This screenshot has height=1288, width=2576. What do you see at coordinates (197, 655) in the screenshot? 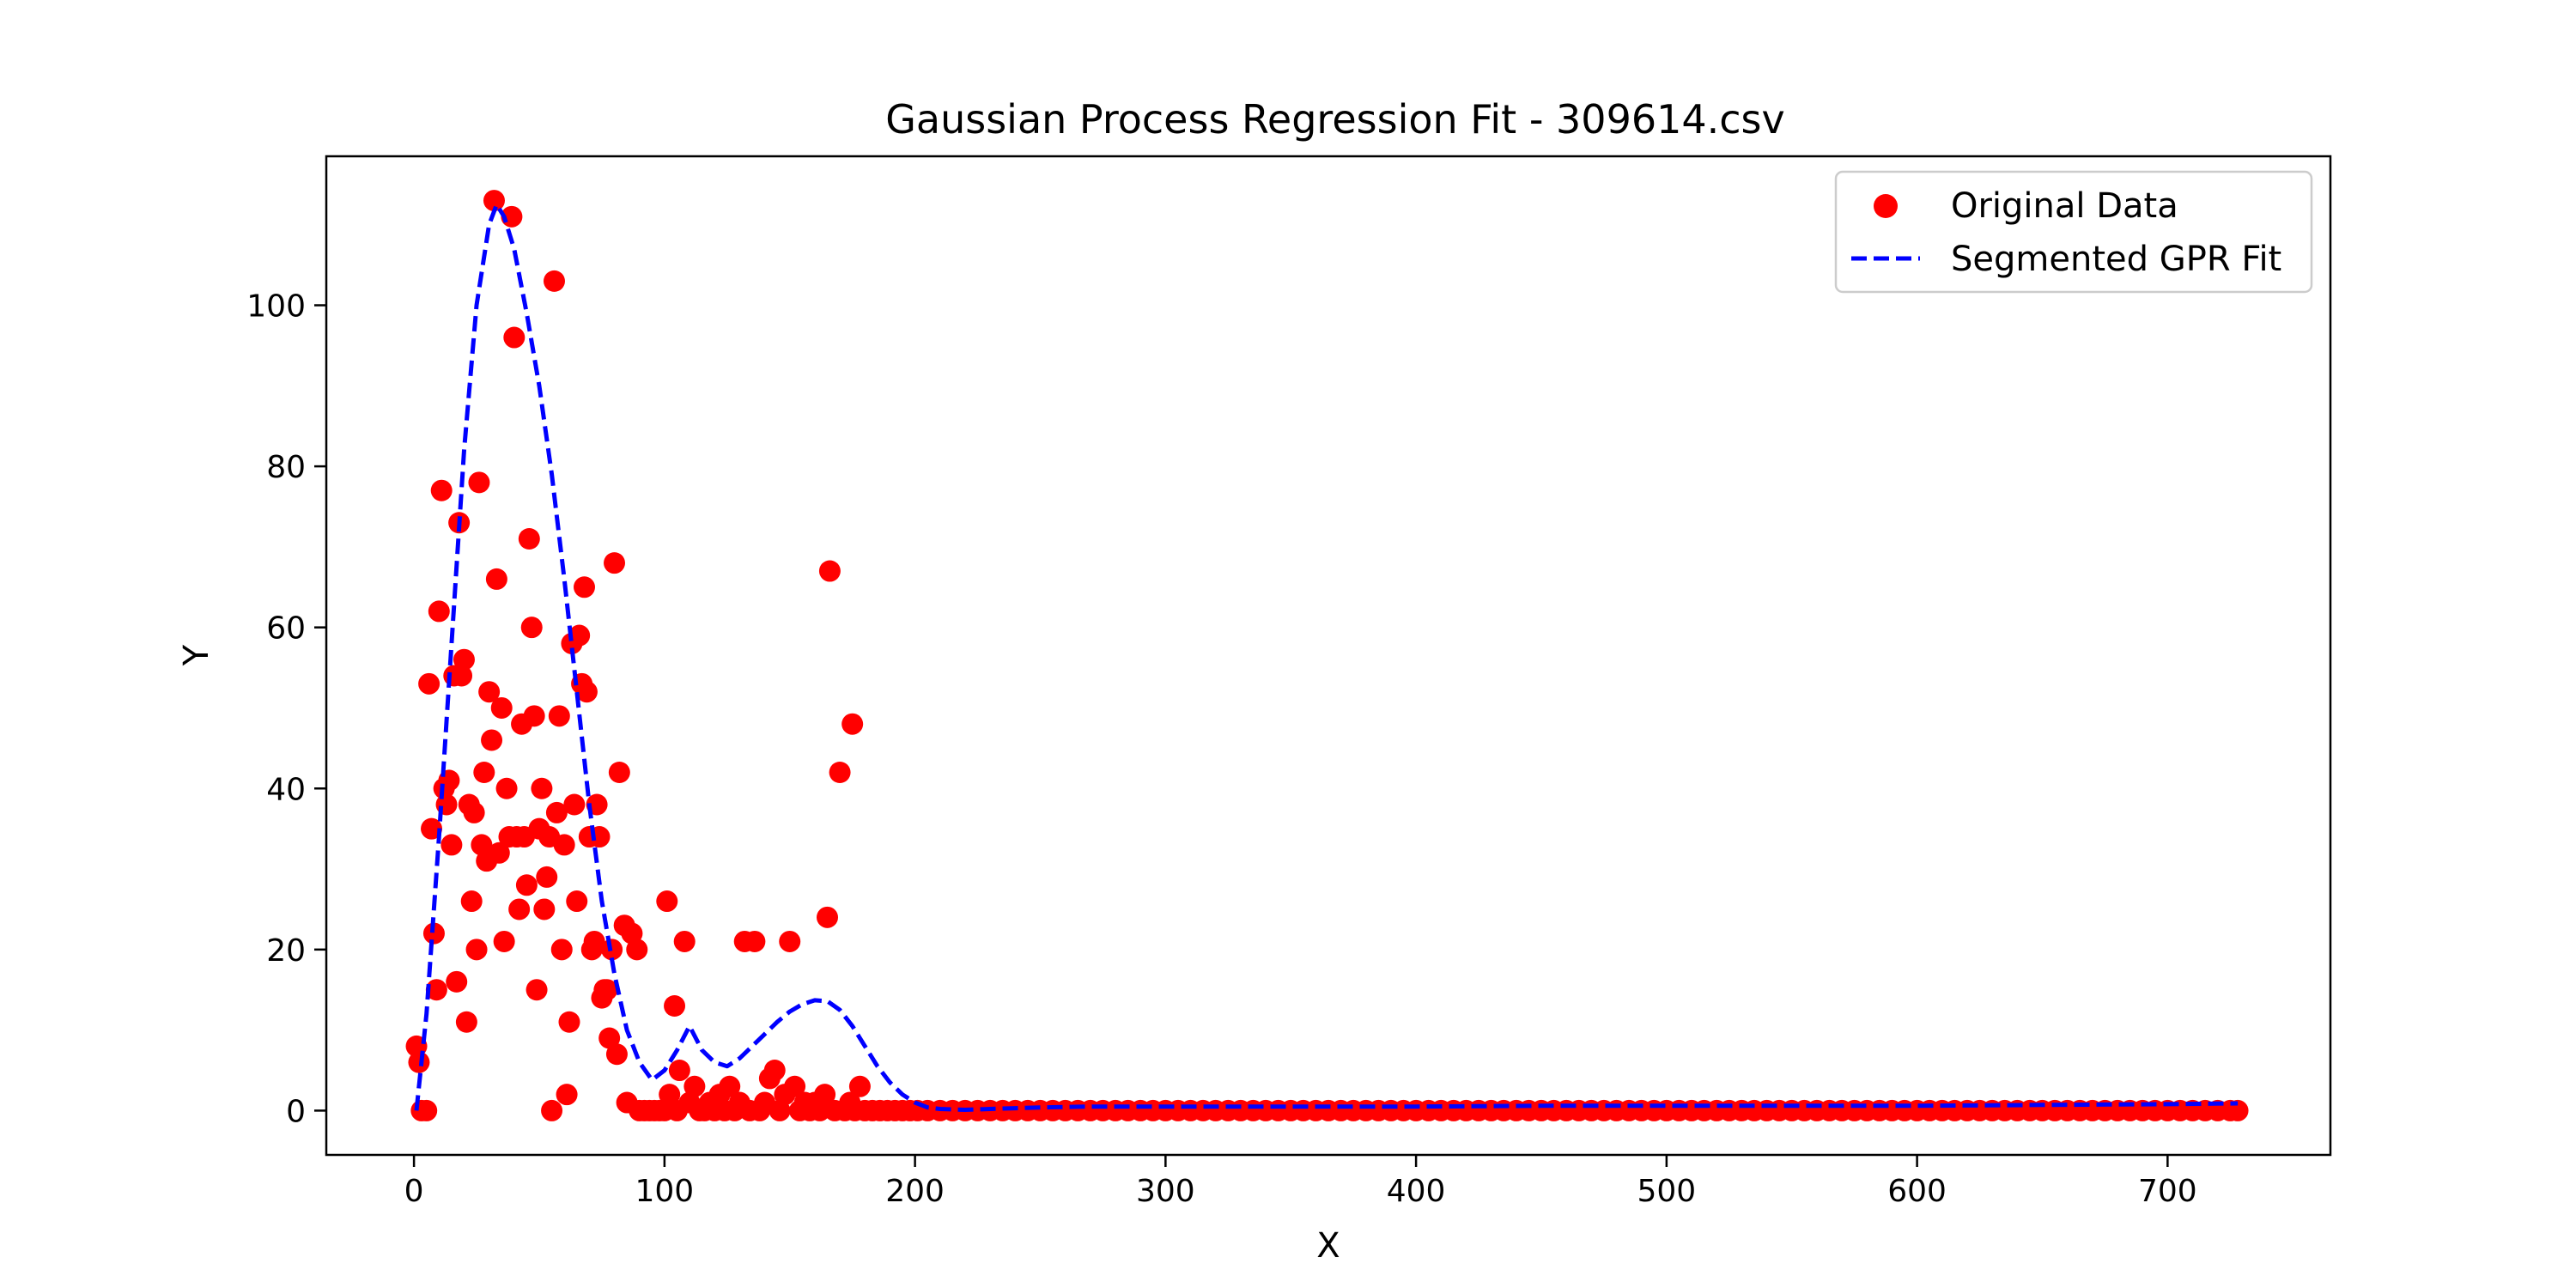
I see `y-axis-label: Y` at bounding box center [197, 655].